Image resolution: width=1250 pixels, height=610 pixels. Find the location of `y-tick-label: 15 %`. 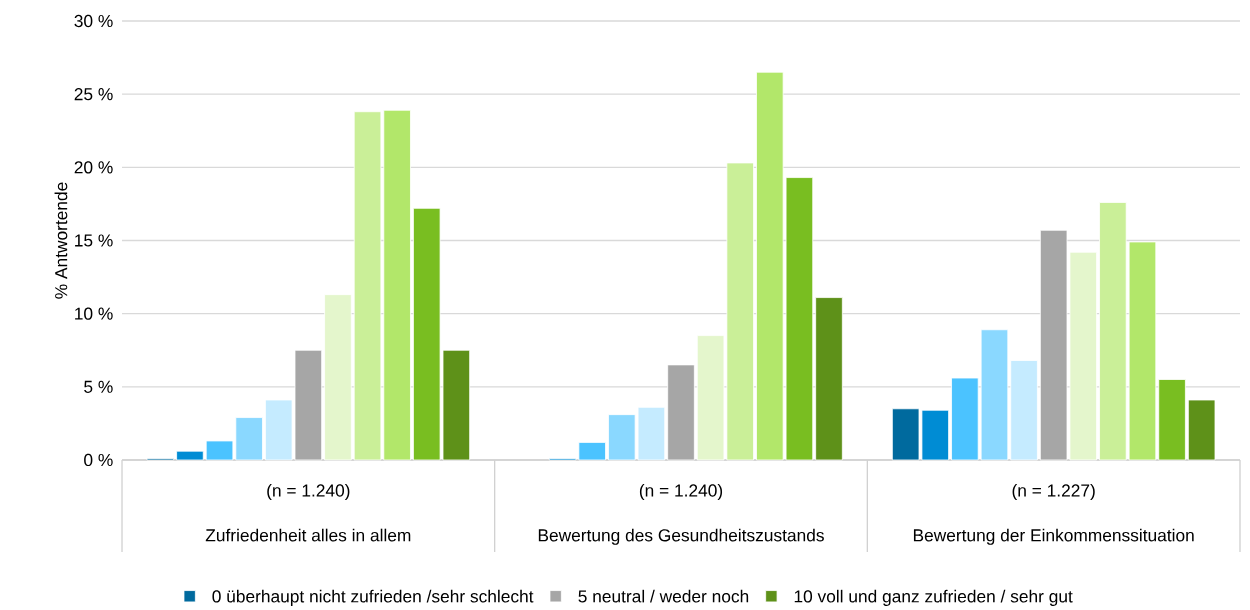

y-tick-label: 15 % is located at coordinates (94, 240).